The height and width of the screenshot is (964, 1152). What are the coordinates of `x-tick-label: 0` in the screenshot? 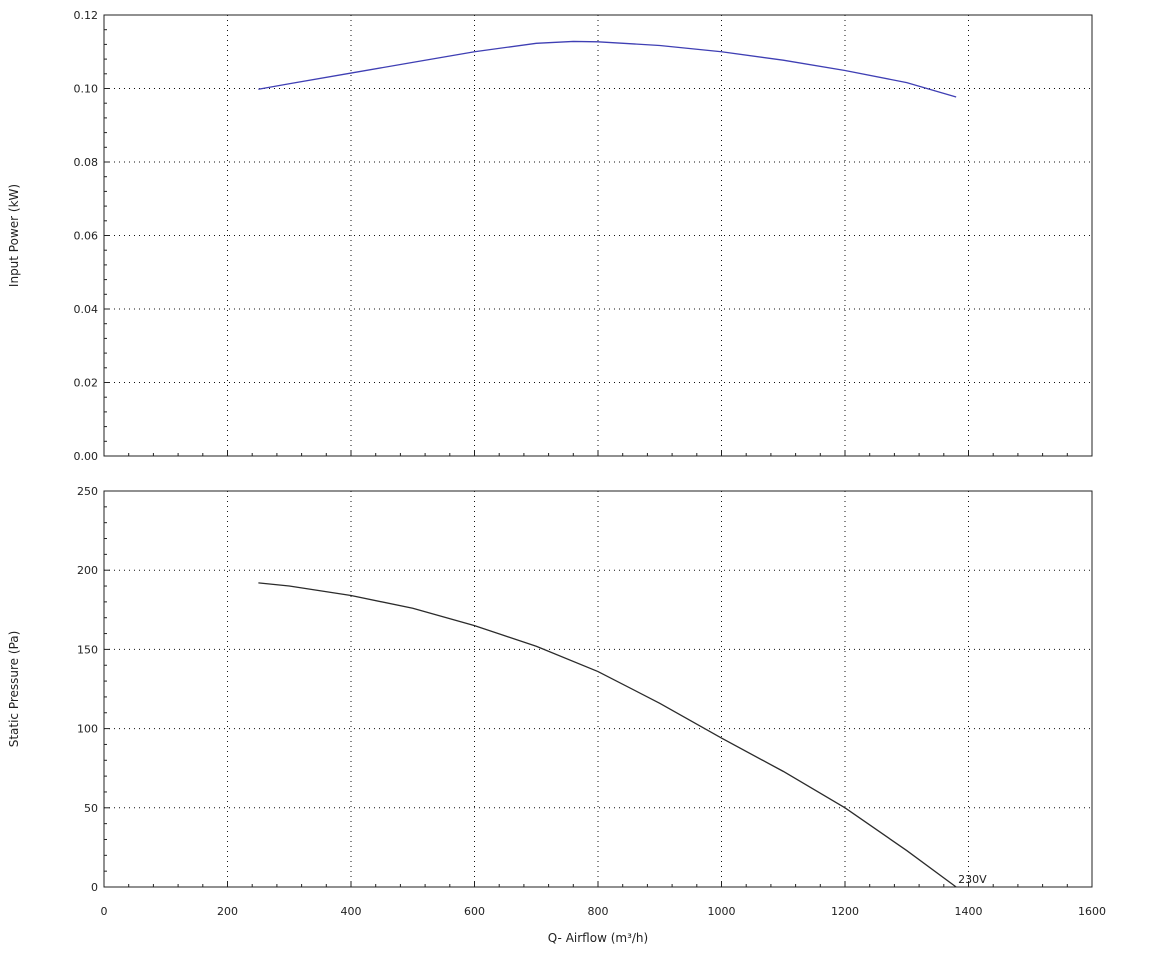 It's located at (104, 911).